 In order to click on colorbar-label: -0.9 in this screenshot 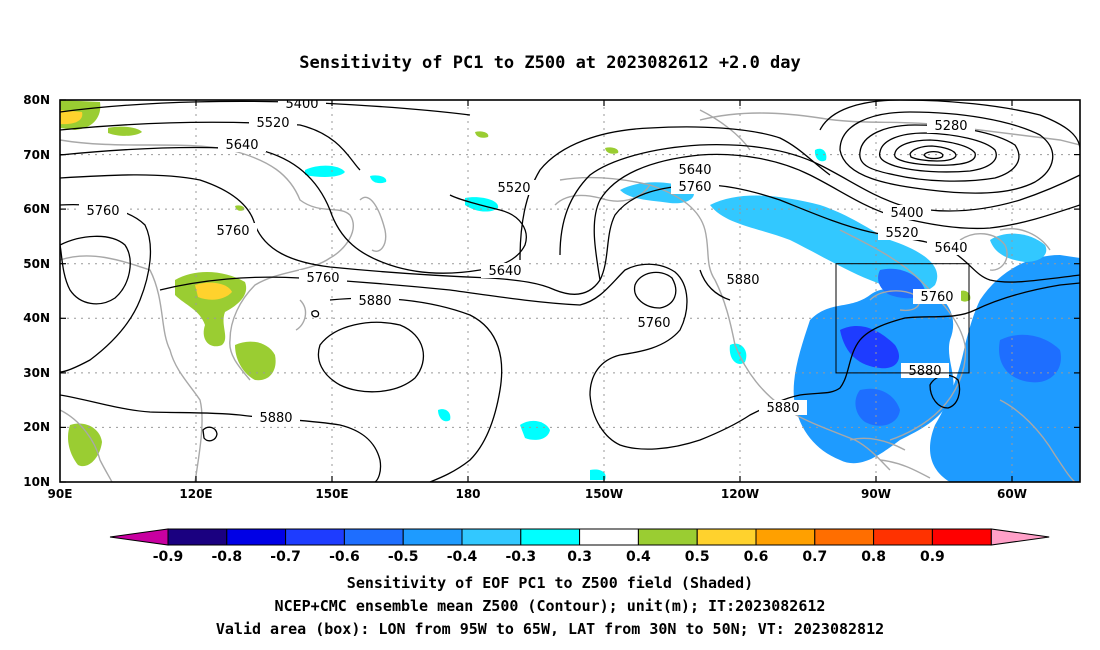, I will do `click(168, 557)`.